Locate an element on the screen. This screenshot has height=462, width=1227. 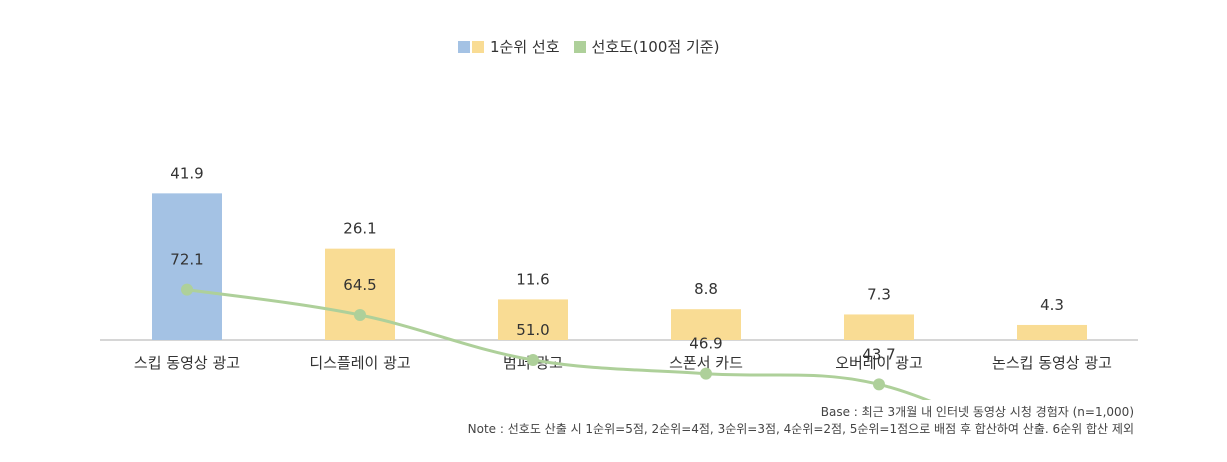
line-value-label: 64.5 is located at coordinates (359, 285).